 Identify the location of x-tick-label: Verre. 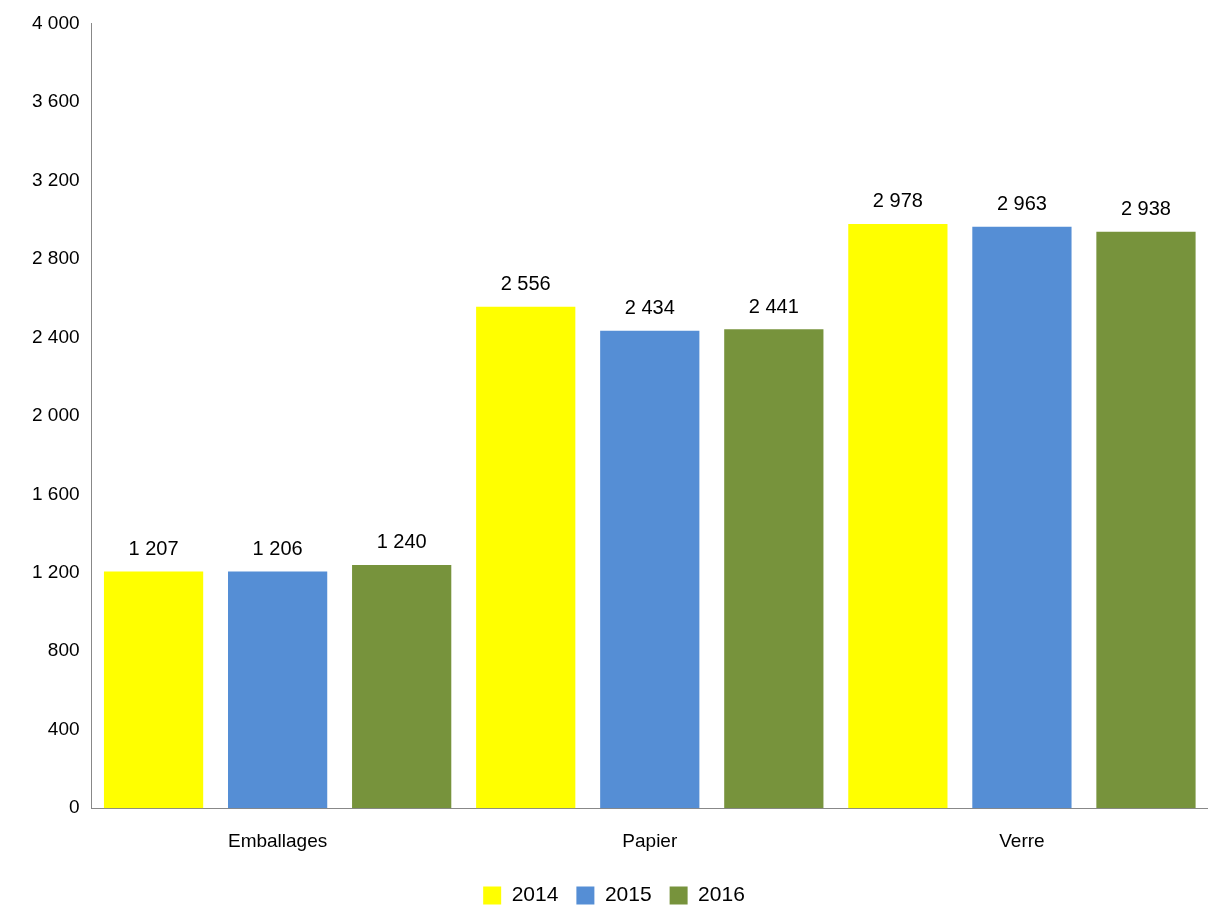
(1022, 840).